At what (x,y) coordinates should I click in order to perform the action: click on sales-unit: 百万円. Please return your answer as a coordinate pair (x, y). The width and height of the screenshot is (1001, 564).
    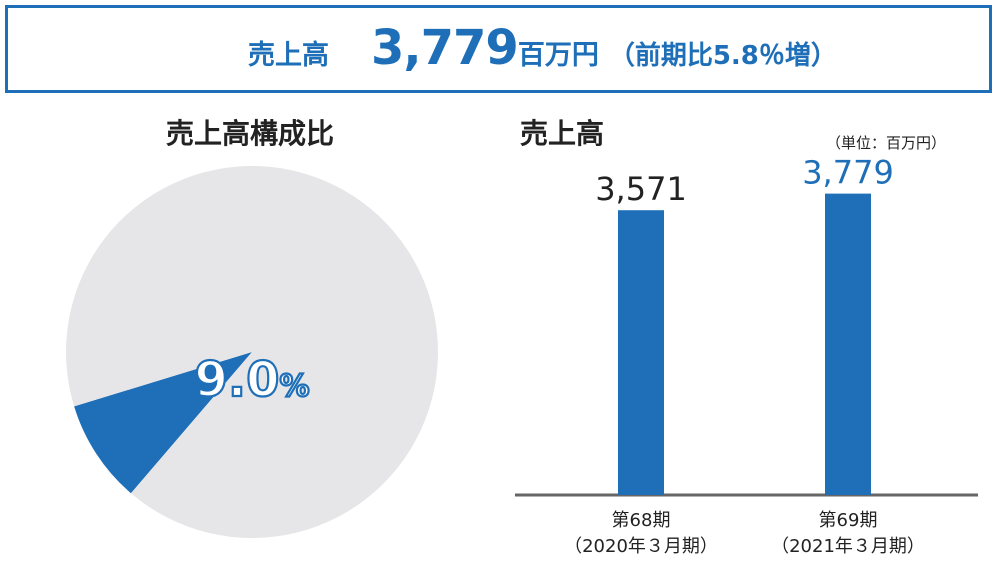
    Looking at the image, I should click on (558, 55).